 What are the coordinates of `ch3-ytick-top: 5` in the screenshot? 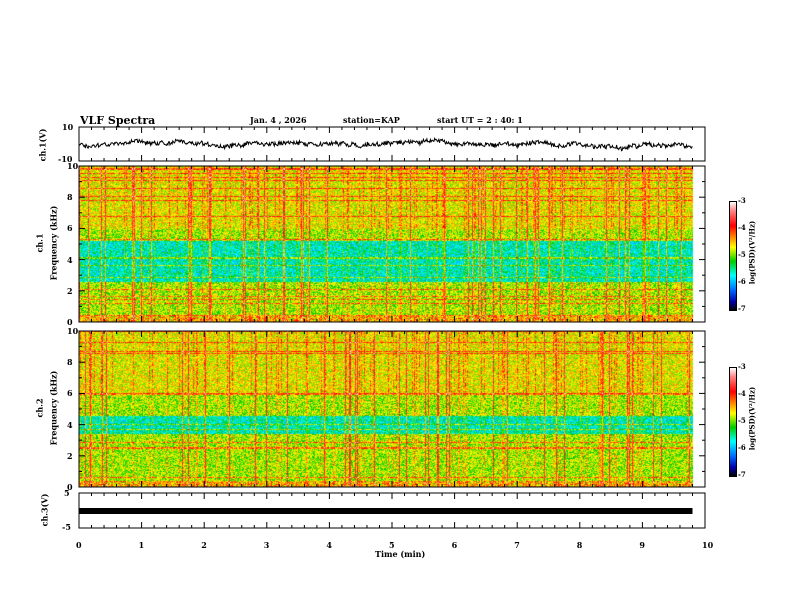 It's located at (67, 493).